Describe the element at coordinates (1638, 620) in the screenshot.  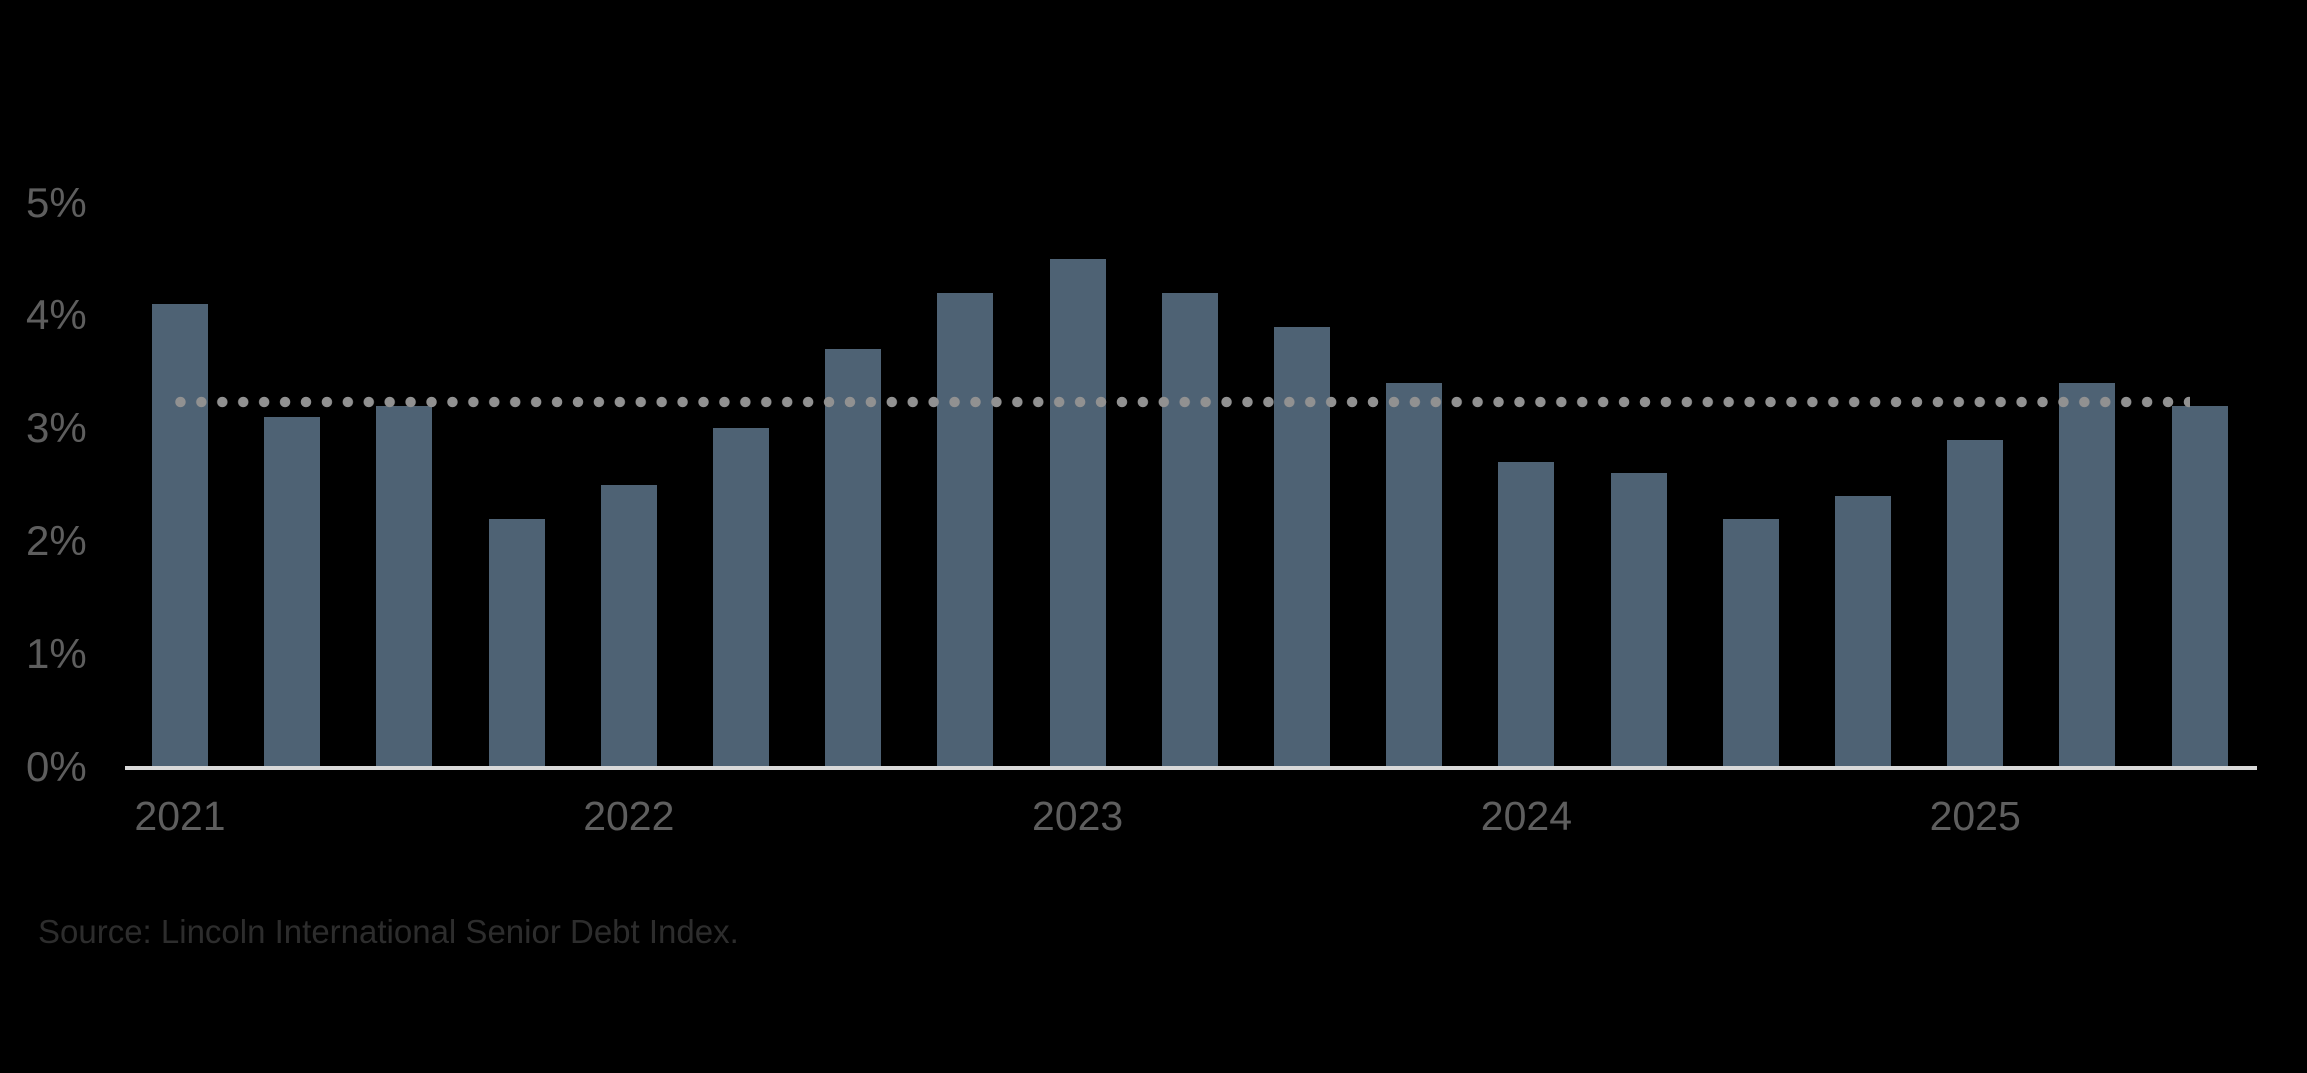
I see `bar-2024-q2` at that location.